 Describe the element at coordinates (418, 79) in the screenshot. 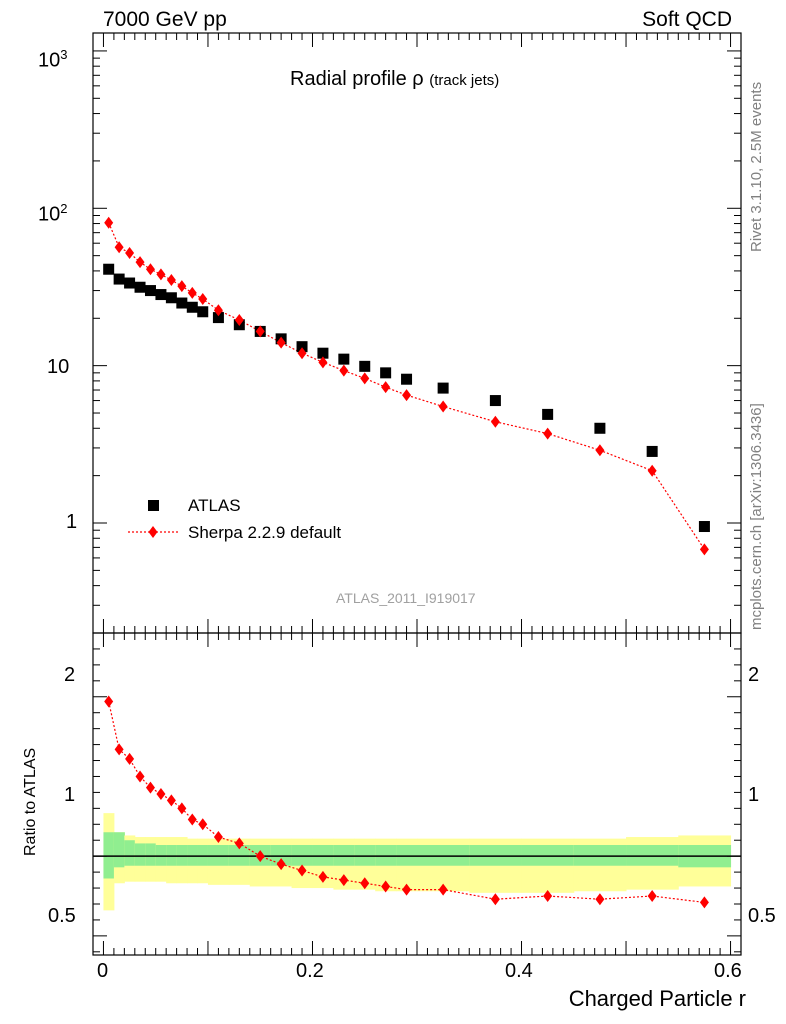

I see `chart-title-symbol: ρ` at that location.